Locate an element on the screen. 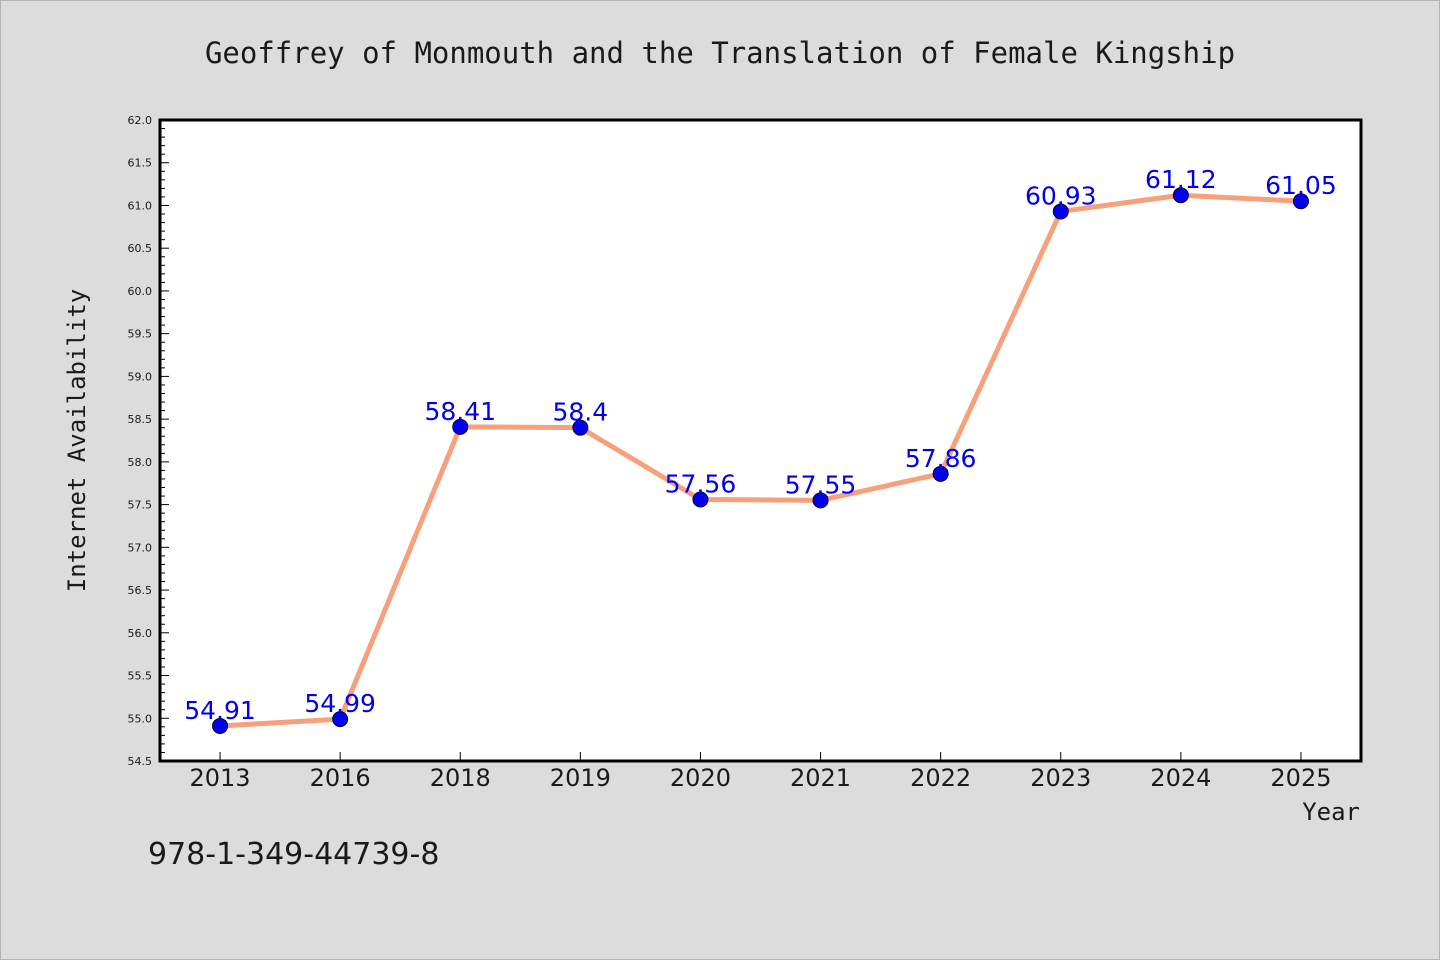 The image size is (1440, 960). data-label: 54.99 is located at coordinates (340, 703).